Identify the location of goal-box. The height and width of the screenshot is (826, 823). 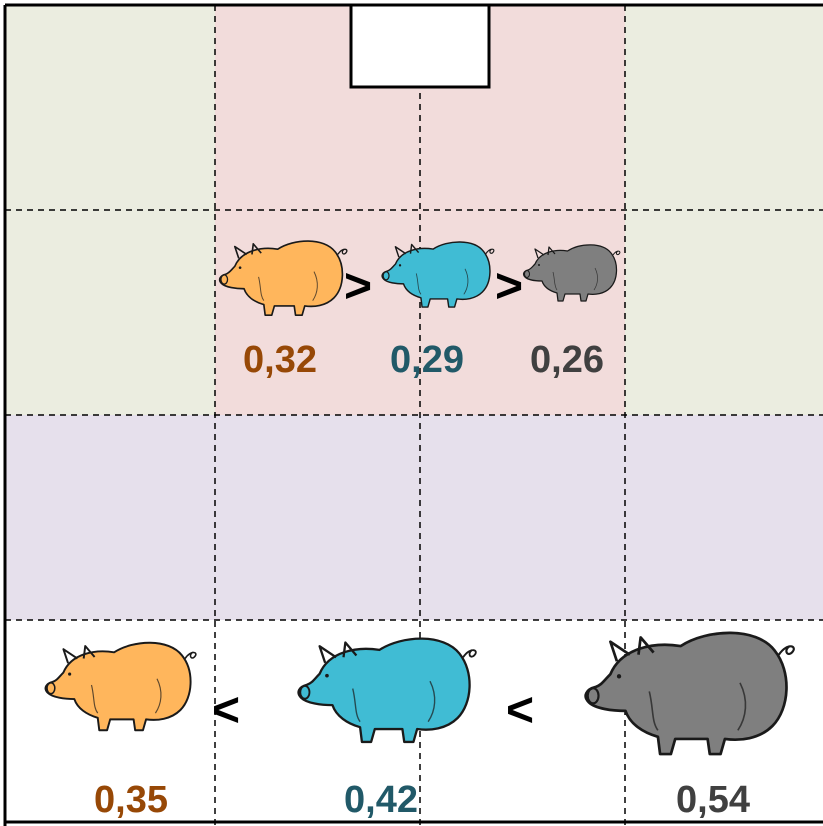
(420, 46).